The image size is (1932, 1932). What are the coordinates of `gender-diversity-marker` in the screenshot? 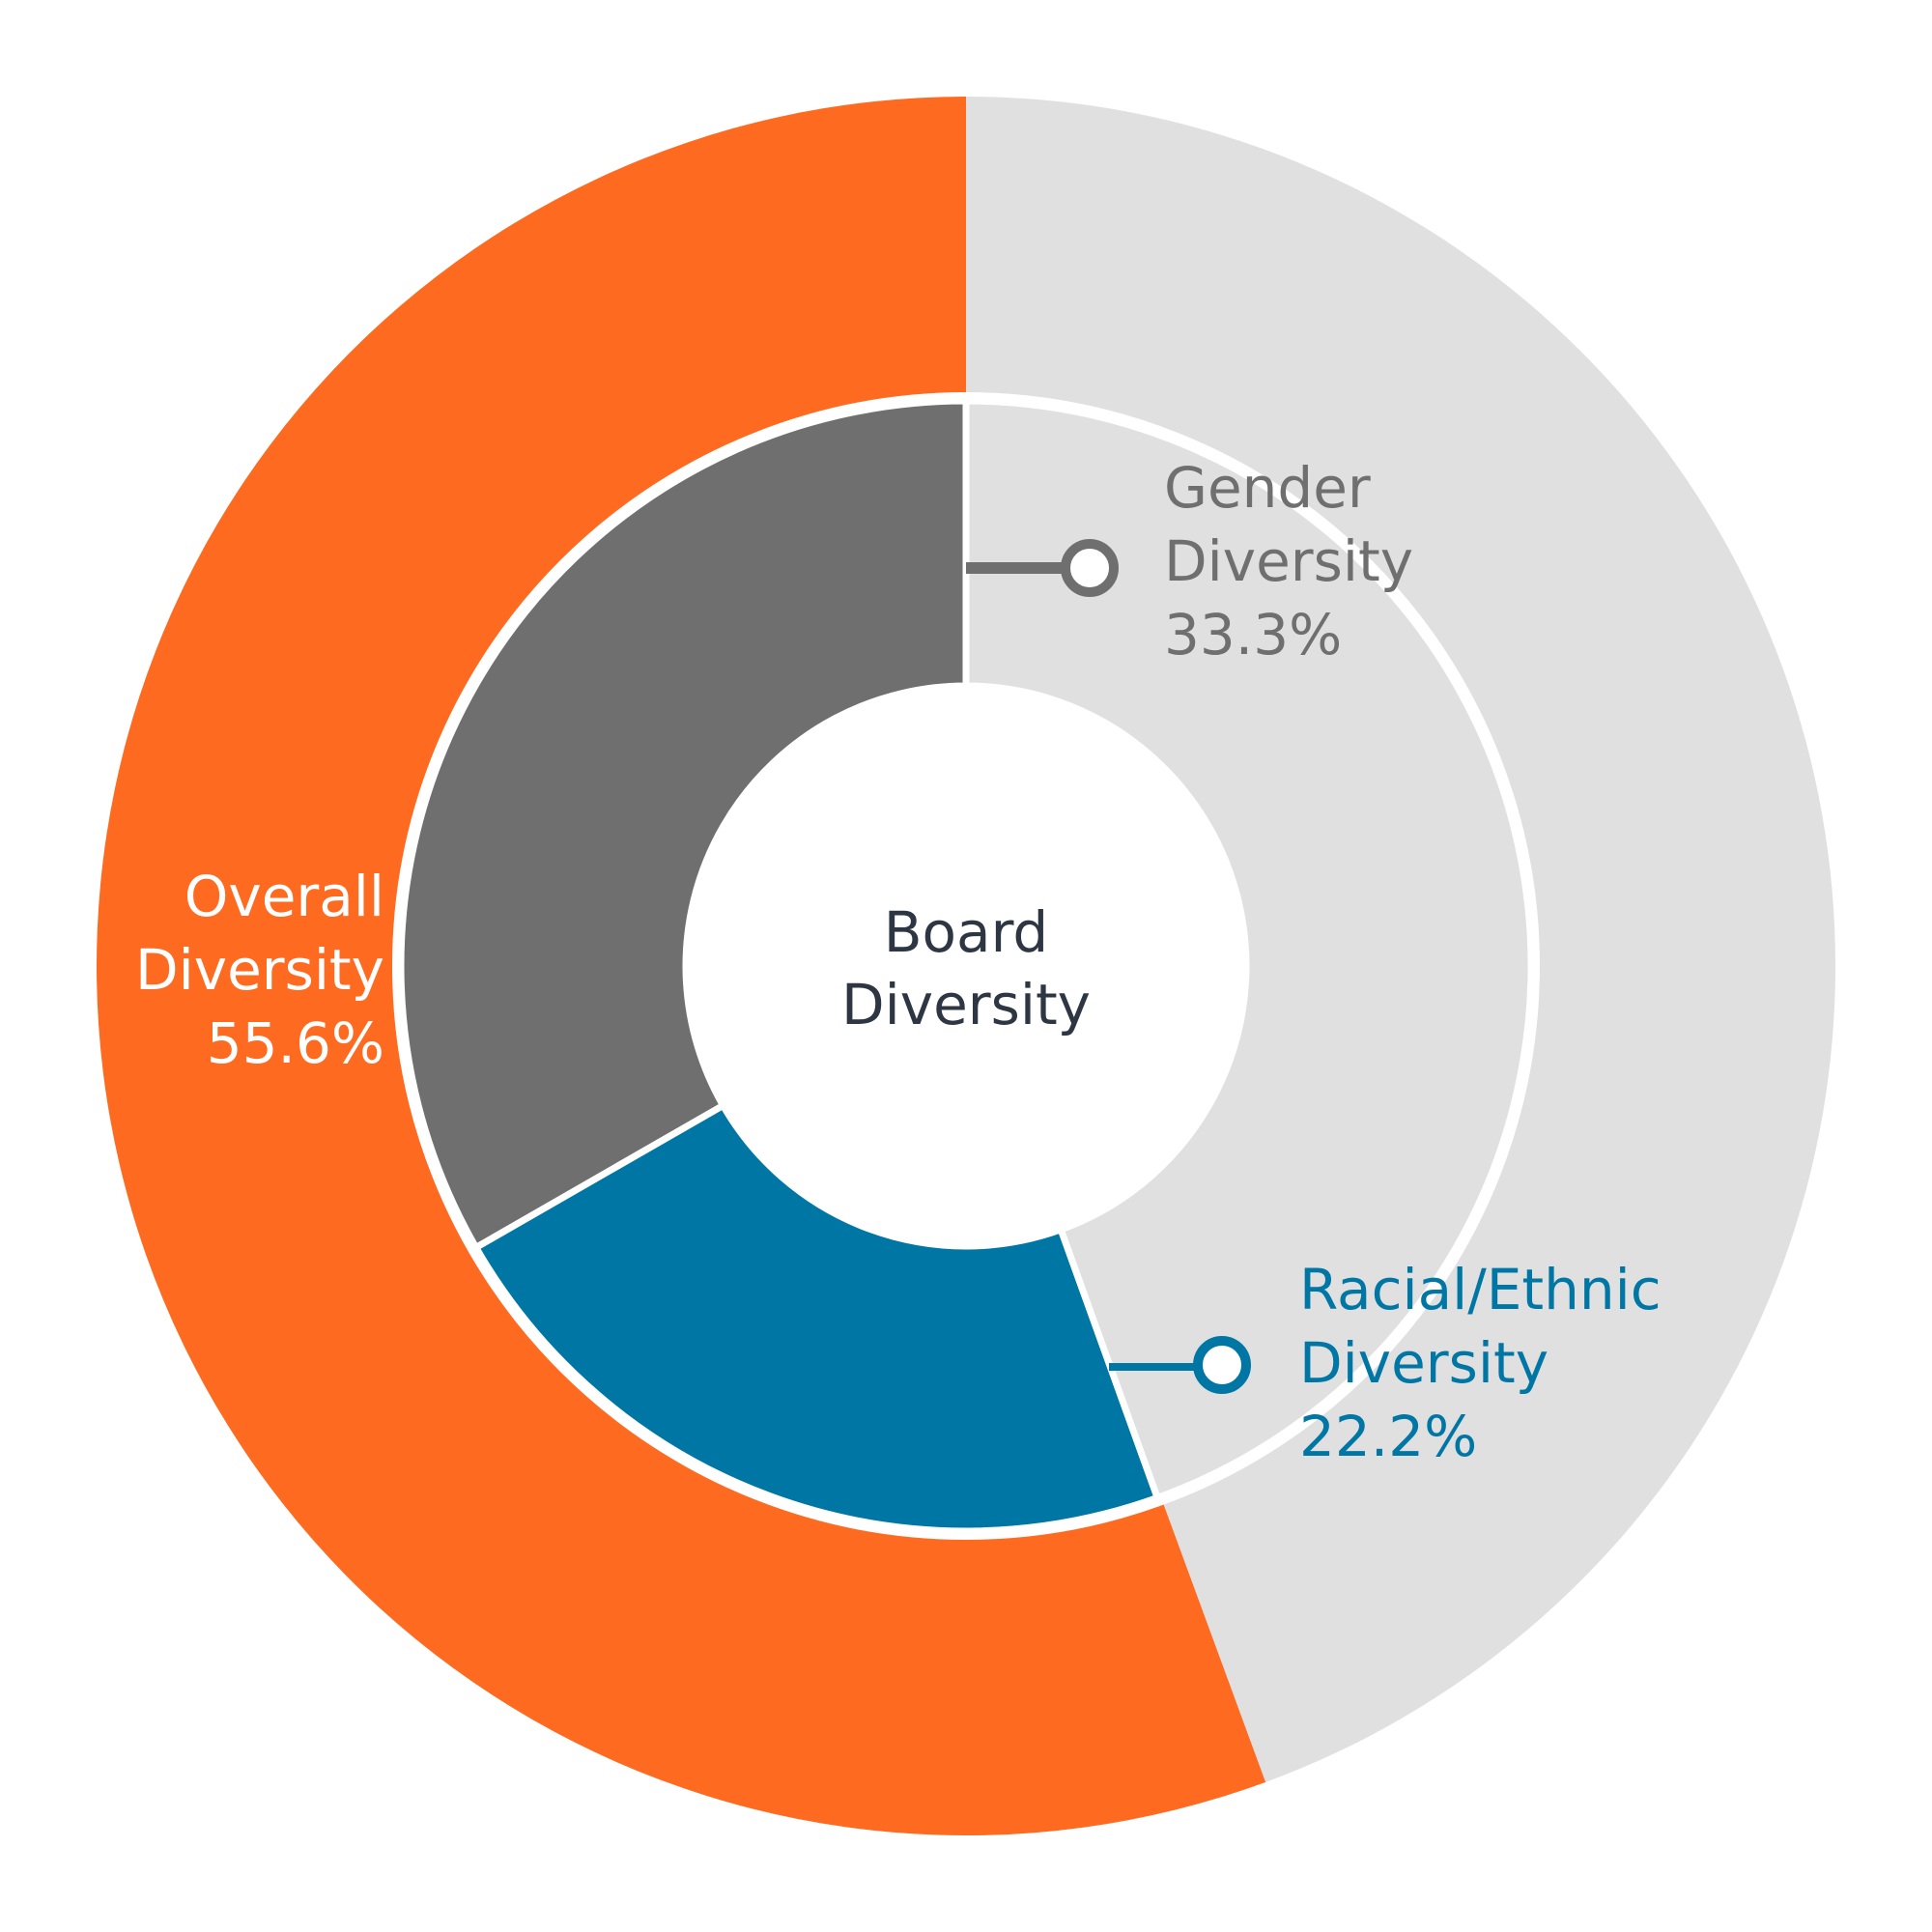 It's located at (1090, 568).